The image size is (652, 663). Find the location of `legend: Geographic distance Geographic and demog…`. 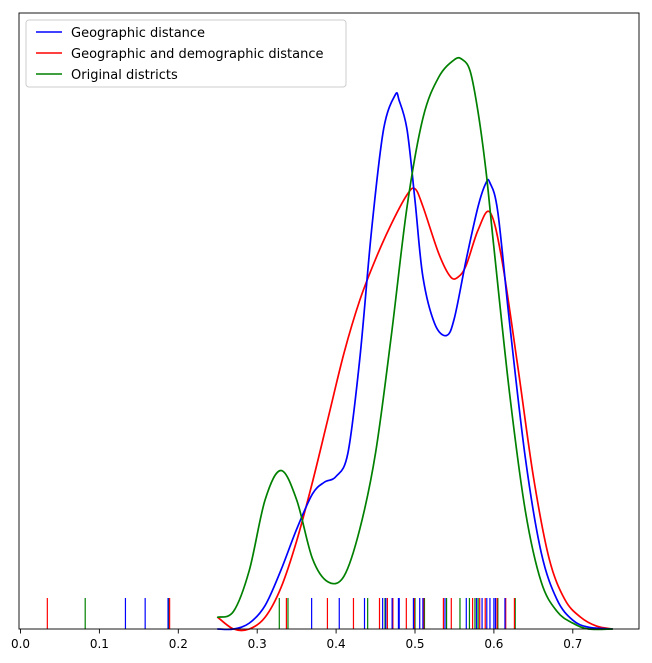

legend: Geographic distance Geographic and demog… is located at coordinates (186, 53).